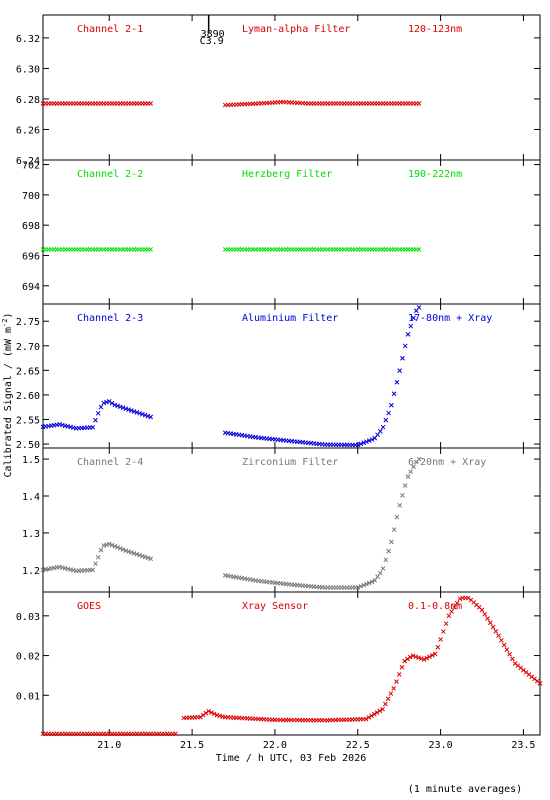 This screenshot has height=800, width=550. Describe the element at coordinates (290, 462) in the screenshot. I see `panel-filter-label: Zirconium Filter` at that location.